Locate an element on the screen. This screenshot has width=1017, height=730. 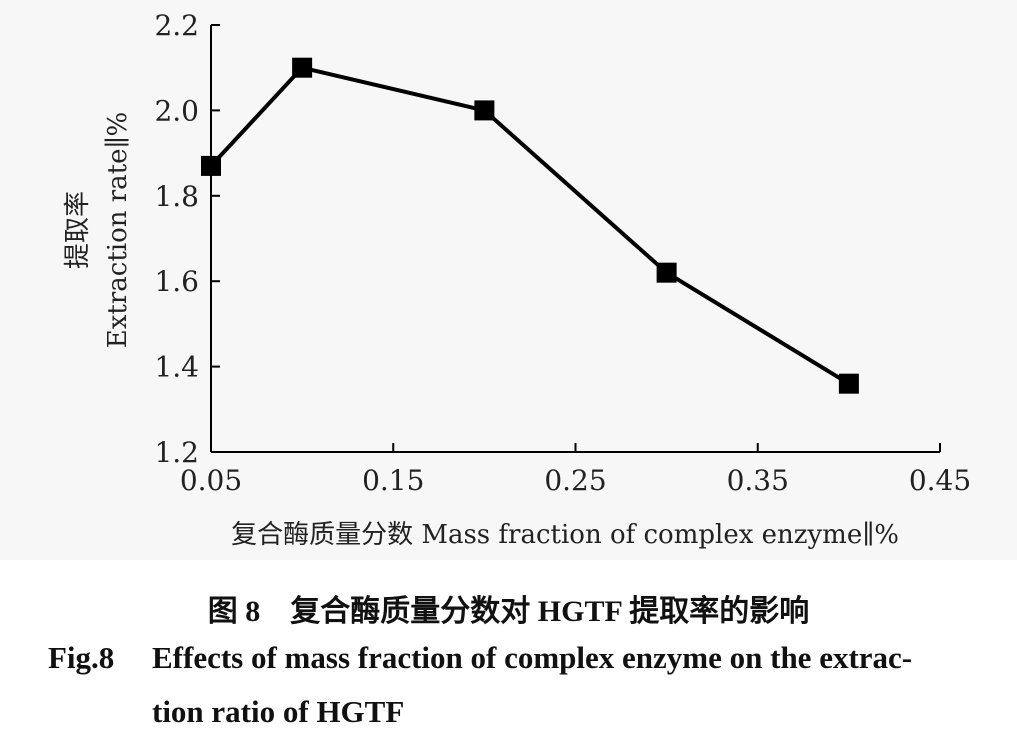
x-axis-ticks: 0.05 0.15 0.25 0.35 0.45 is located at coordinates (575, 470).